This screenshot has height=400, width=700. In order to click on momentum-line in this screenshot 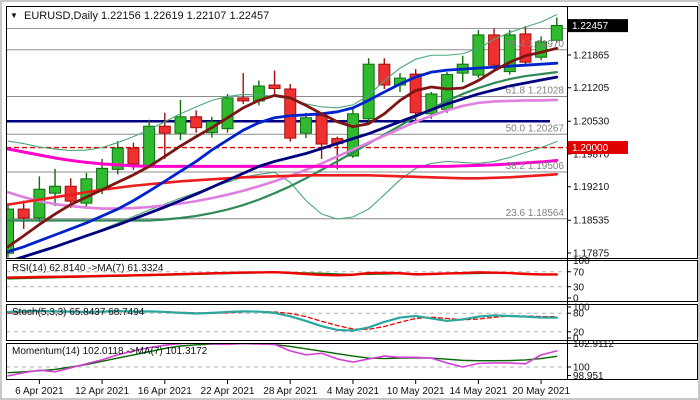, I will do `click(282, 360)`.